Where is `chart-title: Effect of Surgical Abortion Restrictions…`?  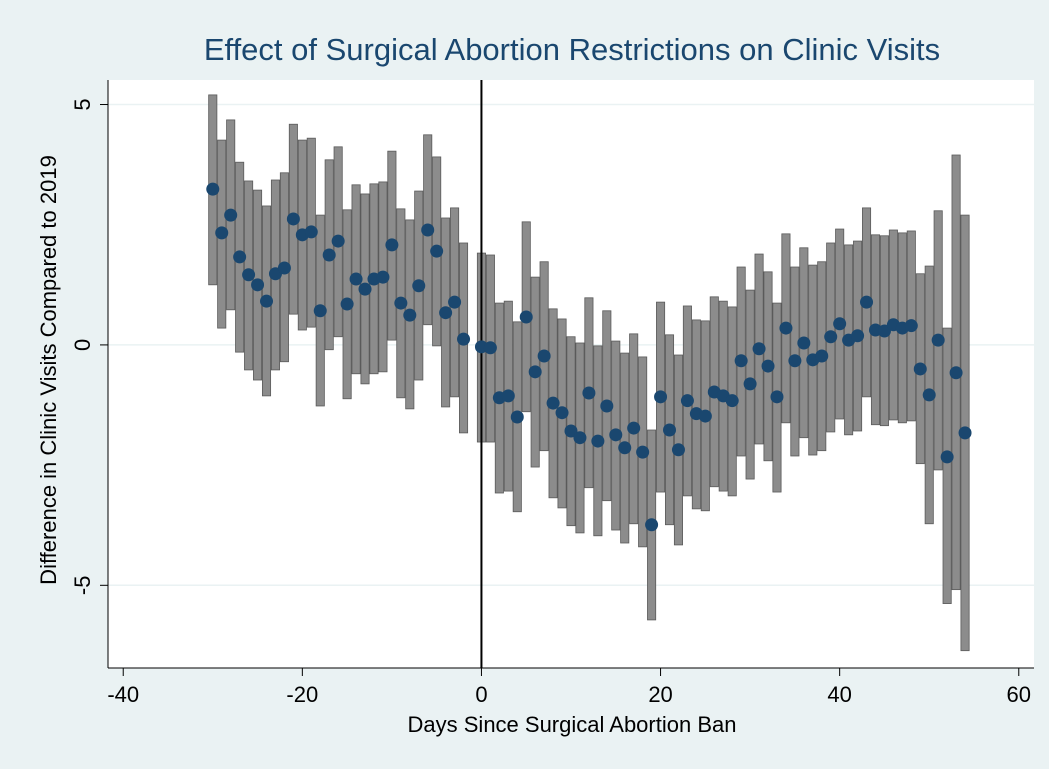
chart-title: Effect of Surgical Abortion Restrictions… is located at coordinates (572, 49).